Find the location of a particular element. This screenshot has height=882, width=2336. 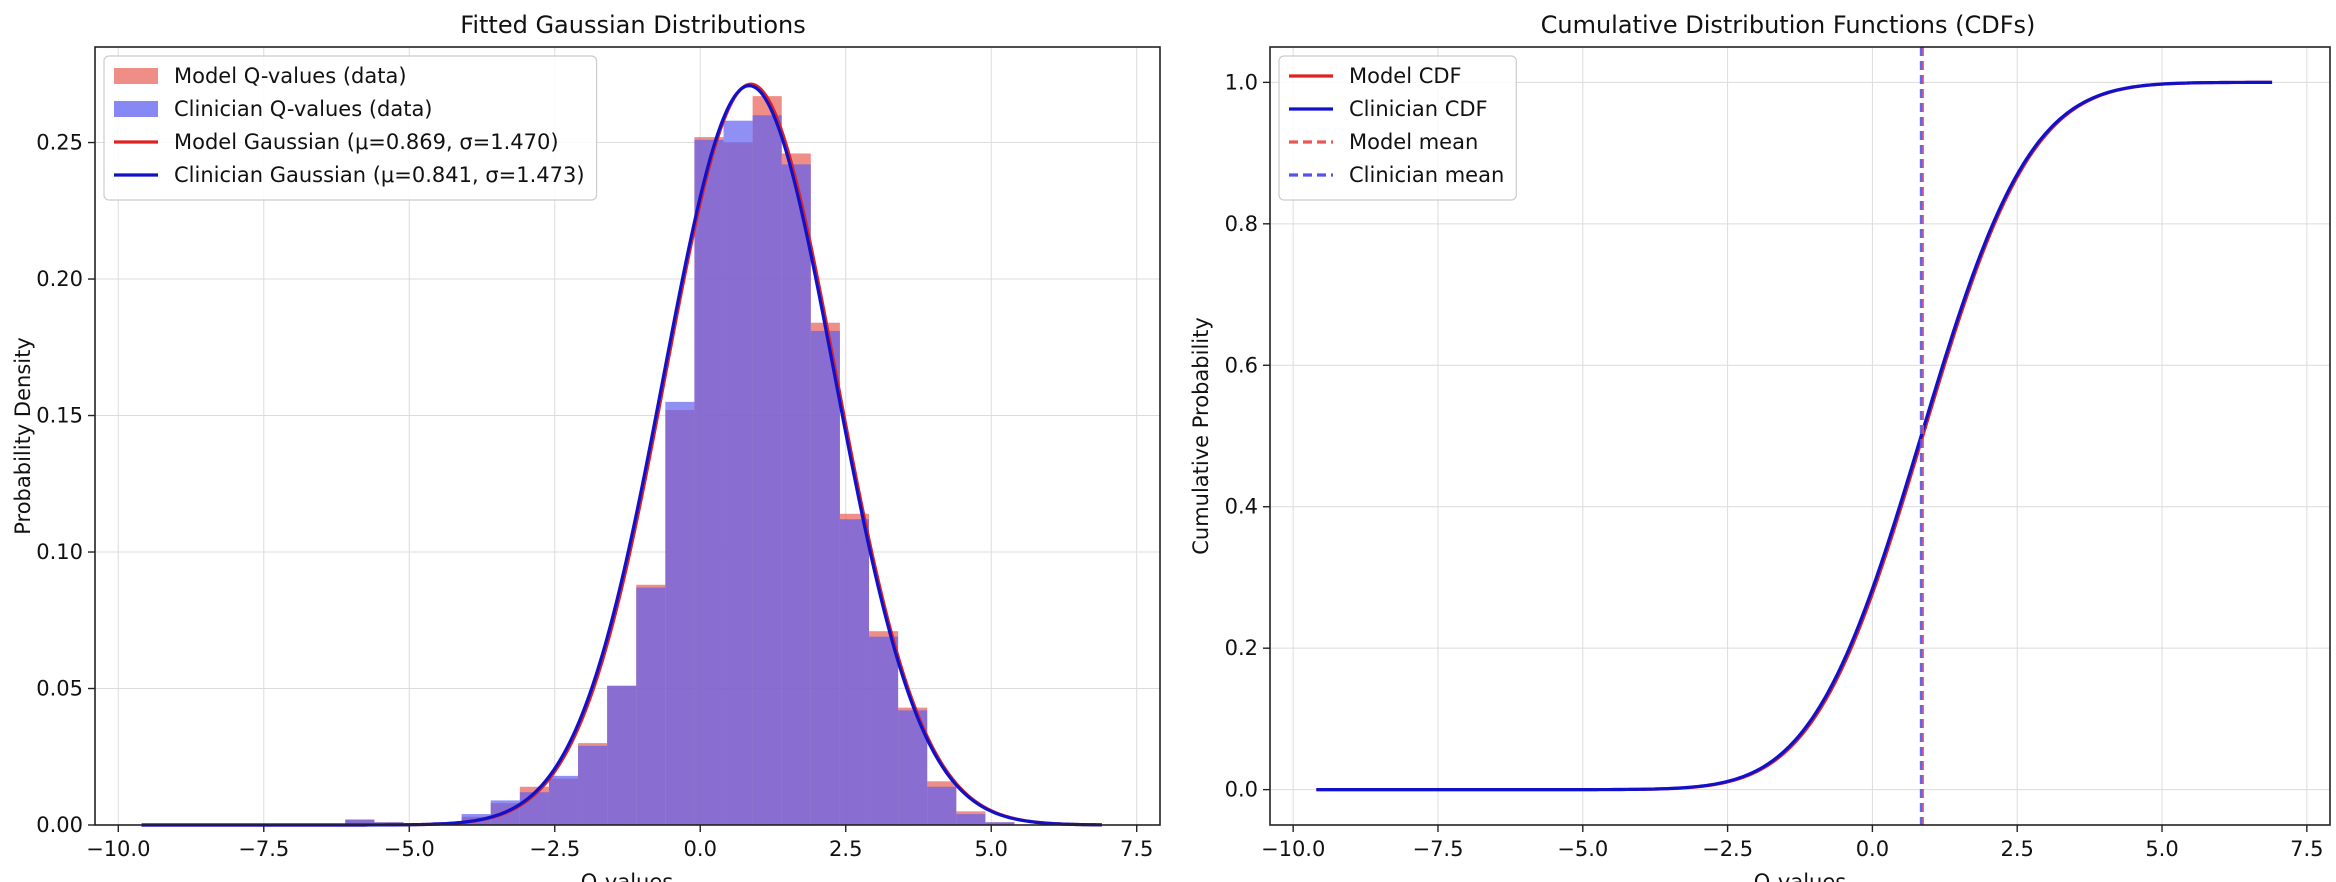

density-x-tick-label: 0.0 is located at coordinates (700, 849).